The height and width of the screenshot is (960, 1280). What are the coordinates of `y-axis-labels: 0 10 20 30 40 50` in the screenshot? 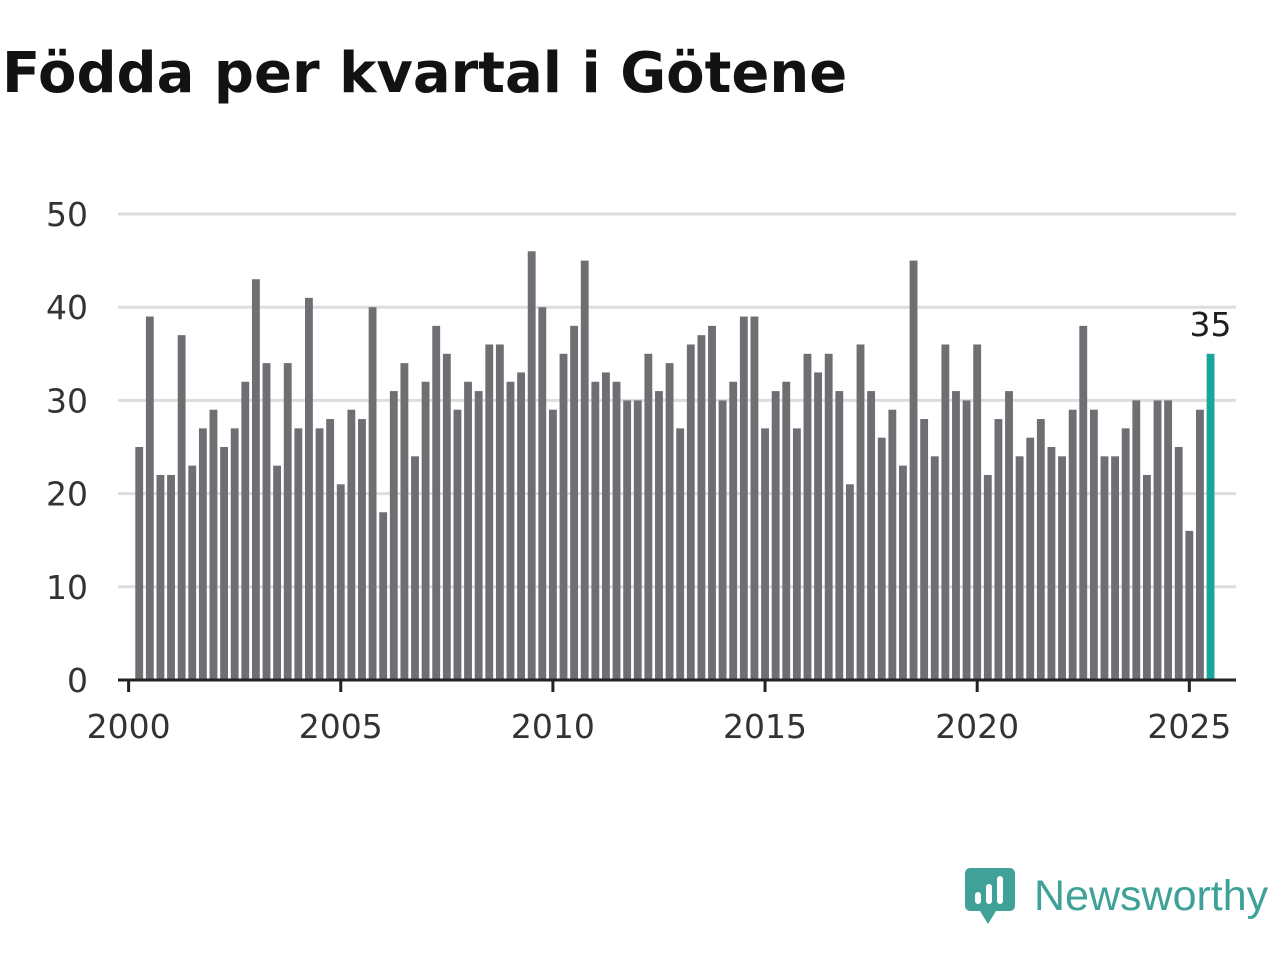 It's located at (67, 447).